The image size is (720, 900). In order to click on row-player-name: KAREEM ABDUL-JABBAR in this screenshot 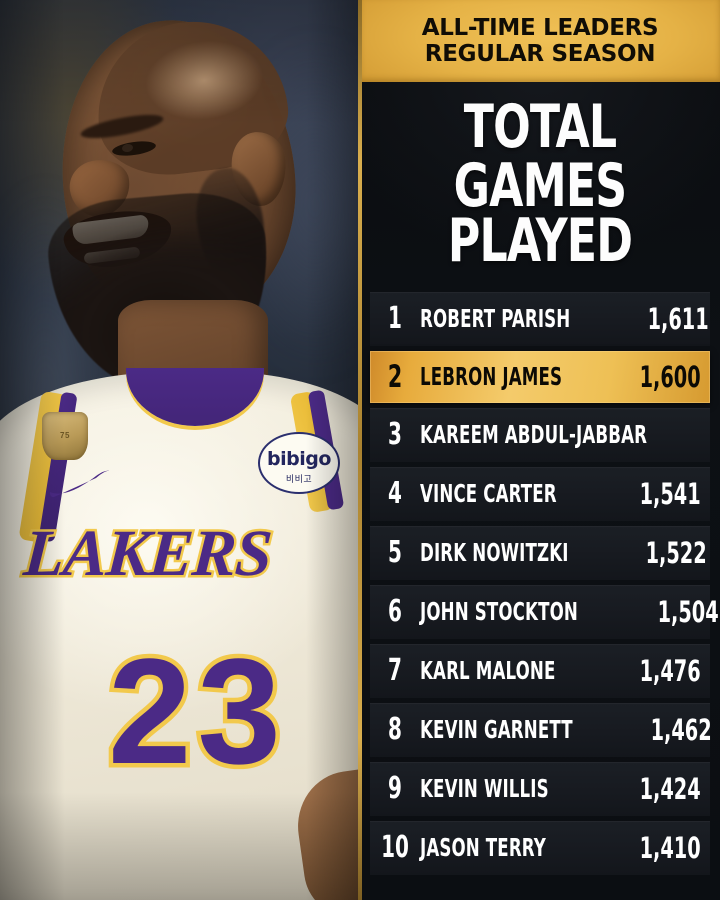, I will do `click(534, 435)`.